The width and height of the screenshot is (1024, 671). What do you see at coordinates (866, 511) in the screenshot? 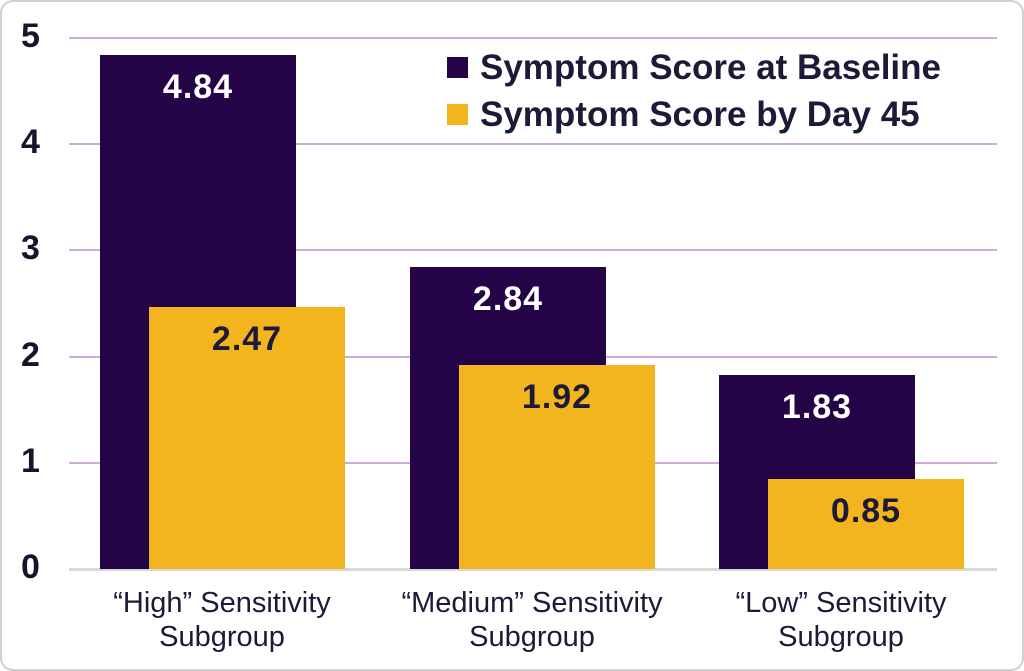
I see `bar-value-label: 0.85` at bounding box center [866, 511].